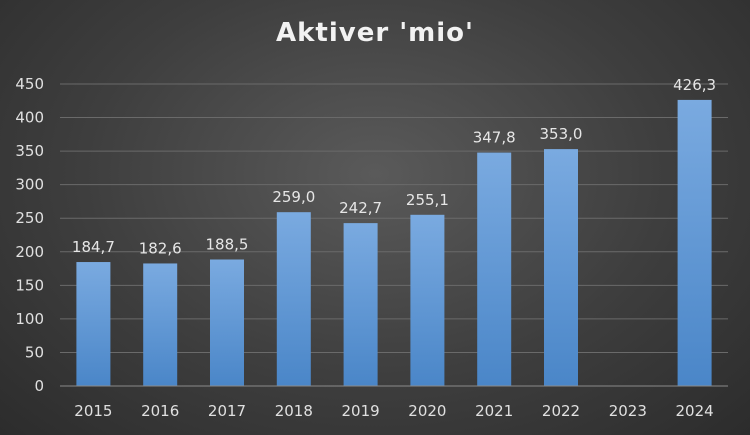 The image size is (750, 435). What do you see at coordinates (360, 208) in the screenshot?
I see `data-label-2019: 242,7` at bounding box center [360, 208].